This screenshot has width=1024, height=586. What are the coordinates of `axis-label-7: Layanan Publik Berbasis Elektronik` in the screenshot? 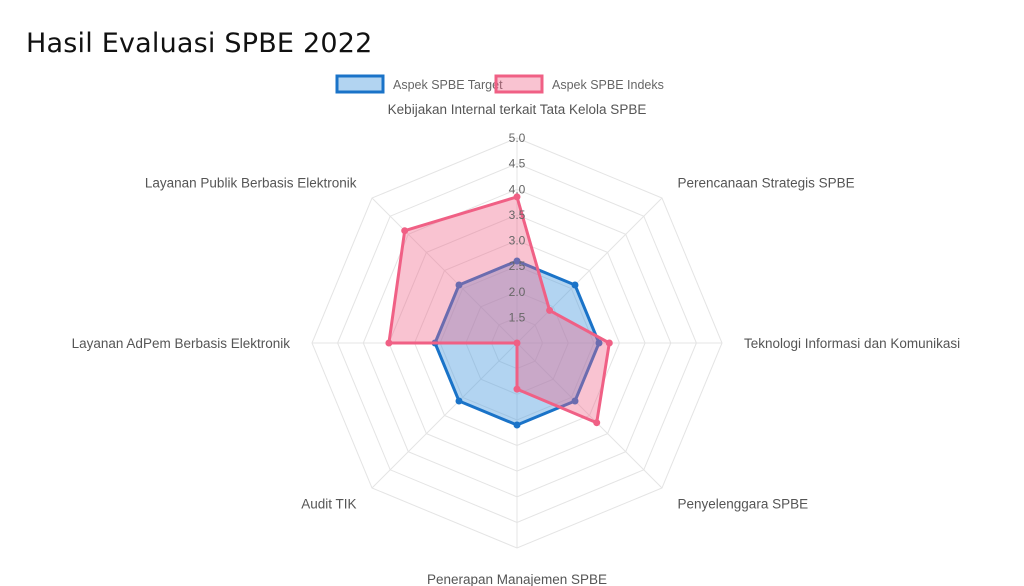 It's located at (251, 183).